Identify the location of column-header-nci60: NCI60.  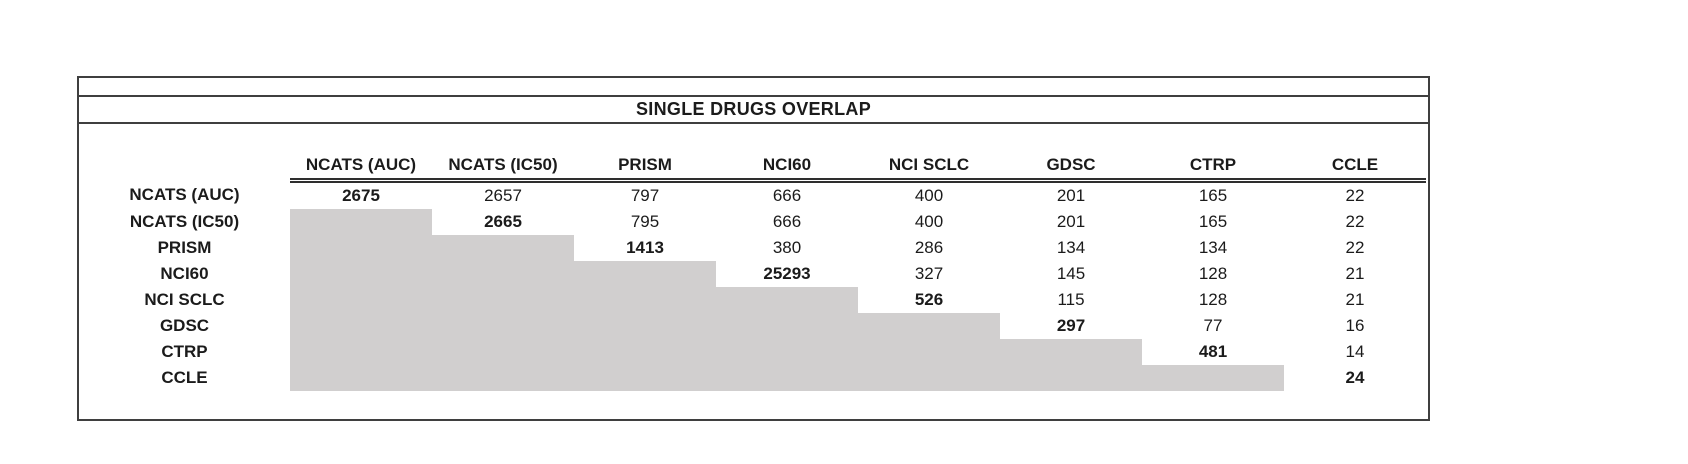
(787, 153).